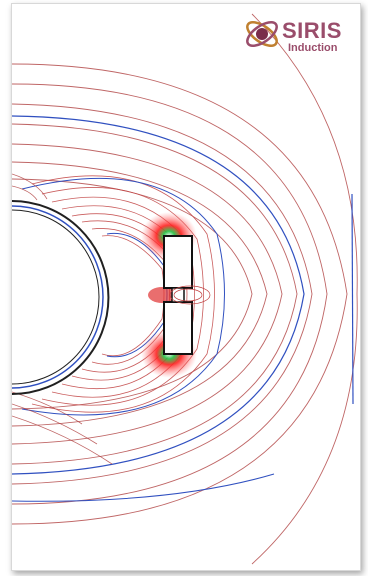 The image size is (368, 576). Describe the element at coordinates (178, 262) in the screenshot. I see `coil-conductor-top` at that location.